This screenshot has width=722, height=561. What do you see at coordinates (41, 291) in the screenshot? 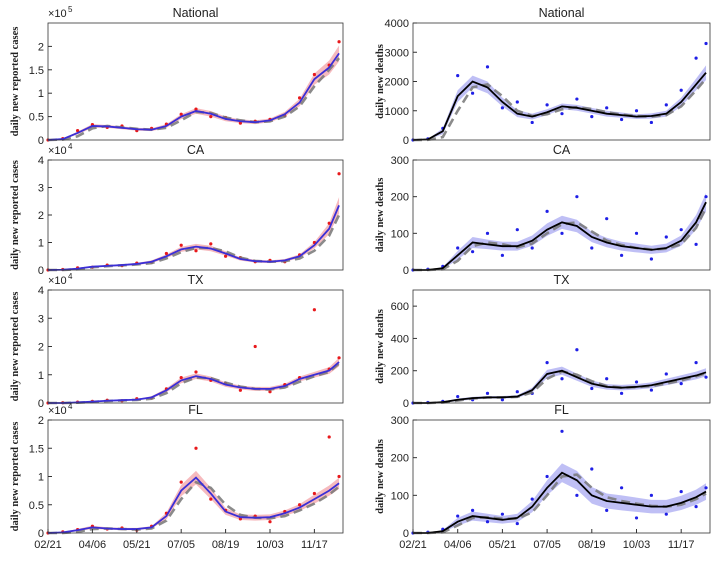
I see `y-tick-label: 4` at bounding box center [41, 291].